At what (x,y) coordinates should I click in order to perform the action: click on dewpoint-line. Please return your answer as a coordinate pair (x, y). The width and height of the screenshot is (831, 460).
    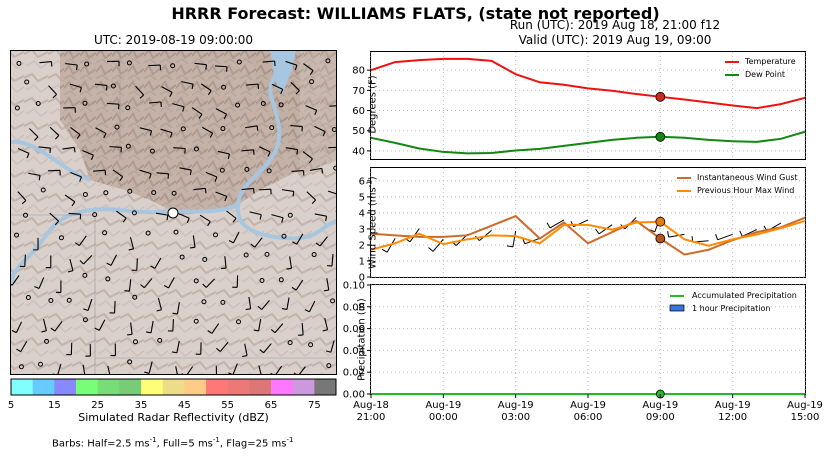
    Looking at the image, I should click on (588, 142).